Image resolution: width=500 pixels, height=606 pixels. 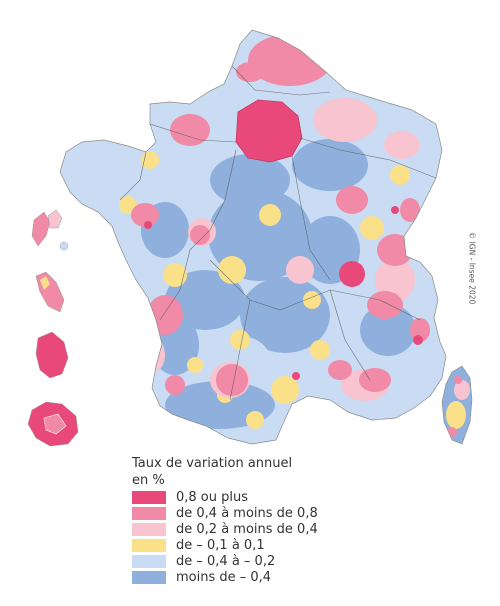 What do you see at coordinates (220, 545) in the screenshot?
I see `legend-label: de – 0,1 à 0,1` at bounding box center [220, 545].